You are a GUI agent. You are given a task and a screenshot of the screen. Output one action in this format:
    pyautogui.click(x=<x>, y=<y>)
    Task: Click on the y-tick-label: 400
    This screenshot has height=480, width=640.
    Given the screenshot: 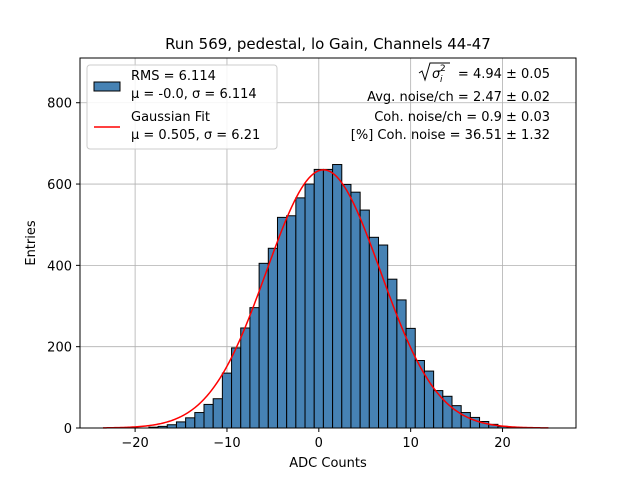 What is the action you would take?
    pyautogui.click(x=59, y=266)
    